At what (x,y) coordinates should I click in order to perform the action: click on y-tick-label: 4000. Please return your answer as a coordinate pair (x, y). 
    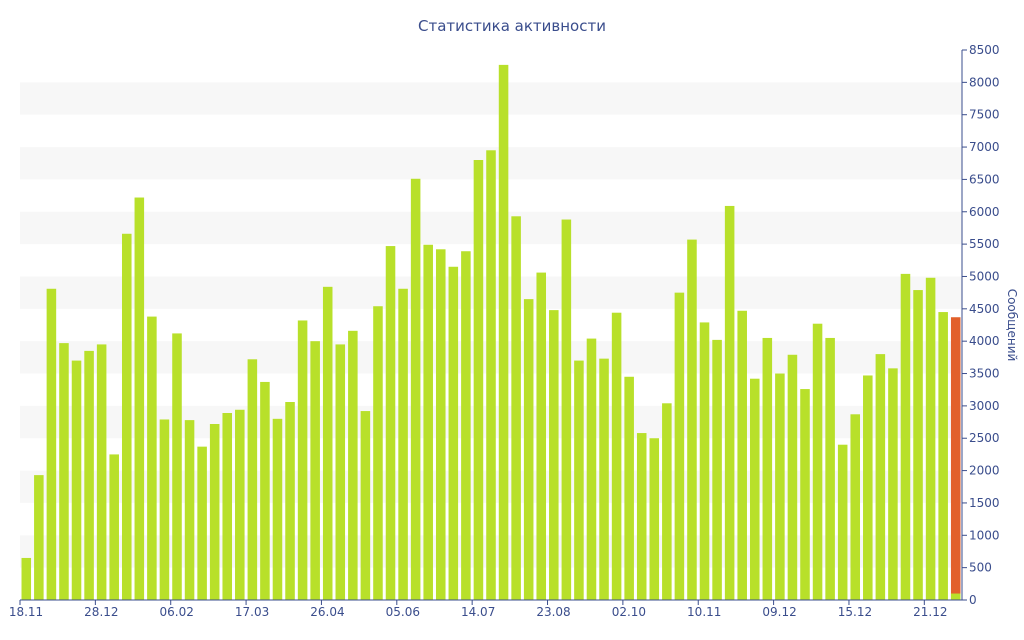
    Looking at the image, I should click on (984, 341).